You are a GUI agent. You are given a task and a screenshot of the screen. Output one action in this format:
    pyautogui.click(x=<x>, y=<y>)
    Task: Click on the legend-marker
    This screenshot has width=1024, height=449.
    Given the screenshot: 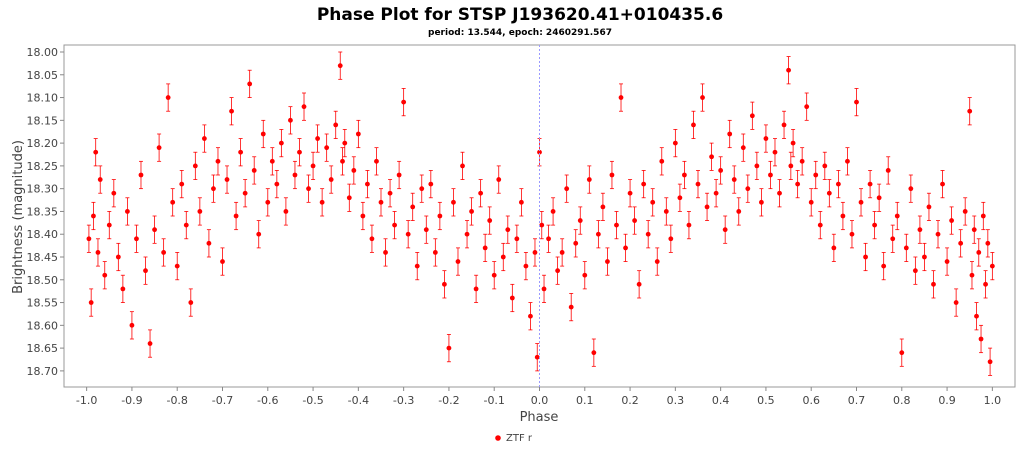 What is the action you would take?
    pyautogui.click(x=498, y=438)
    